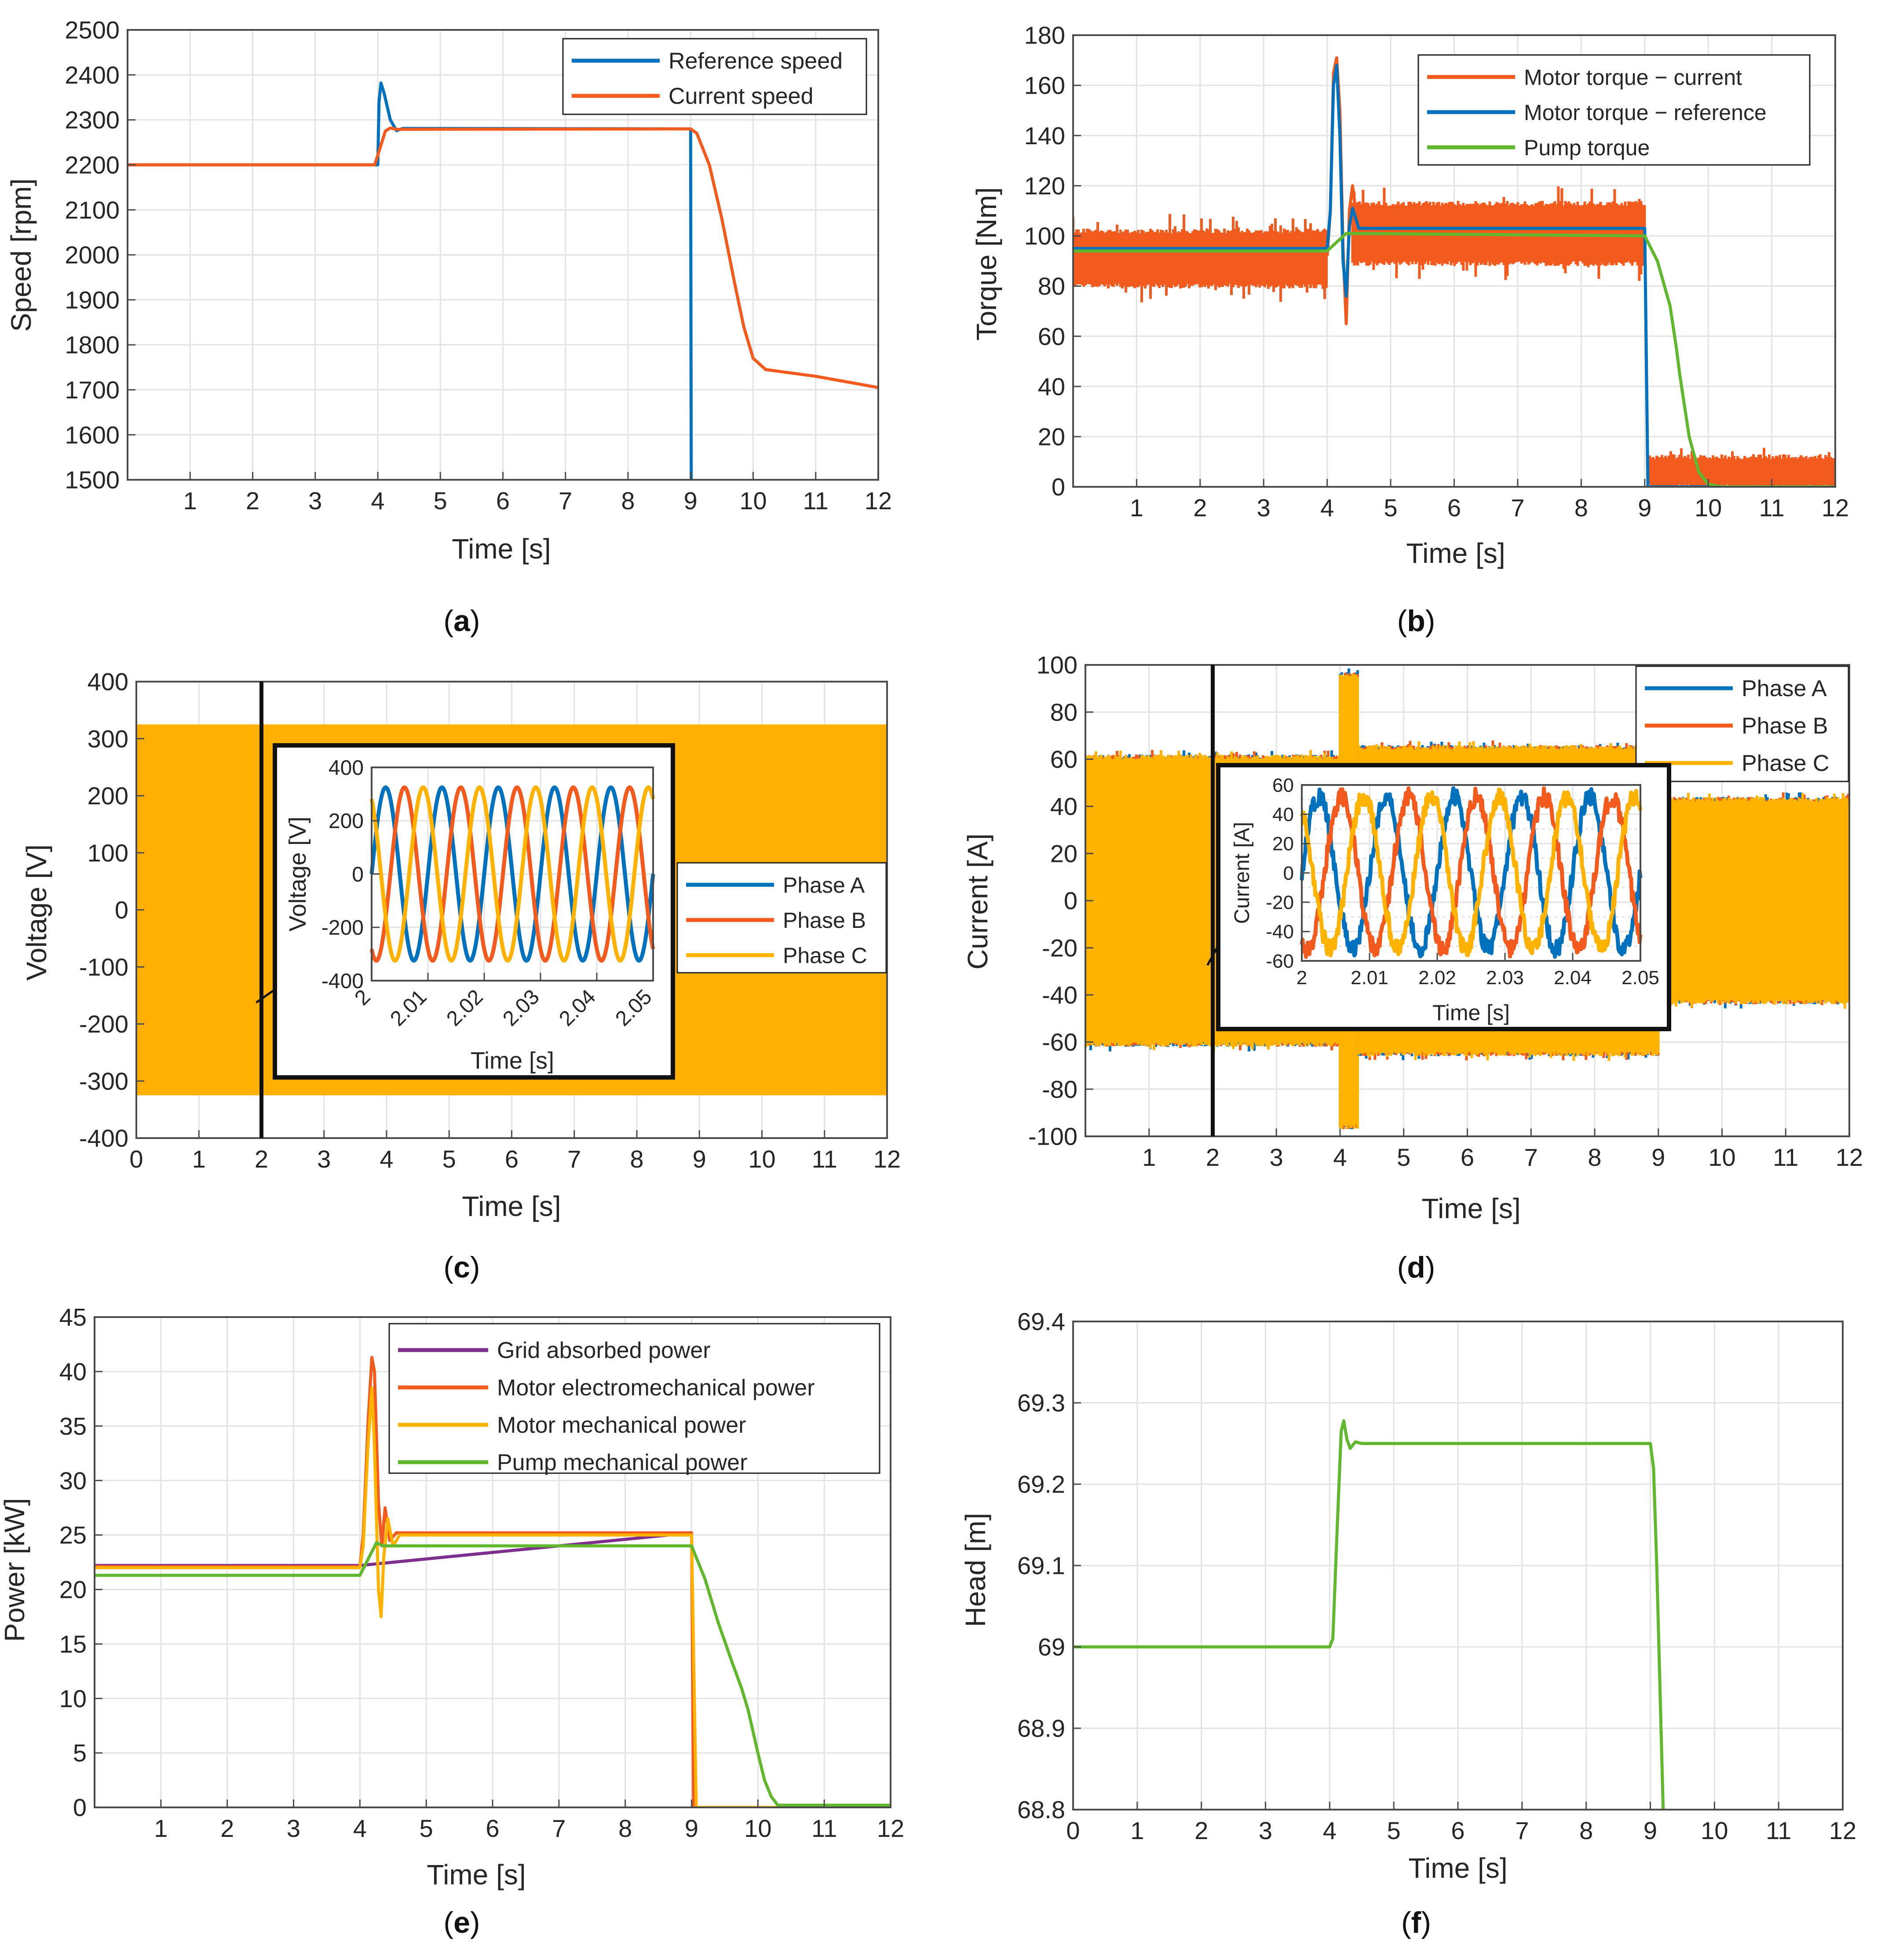 This screenshot has height=1960, width=1881. What do you see at coordinates (73, 1426) in the screenshot?
I see `y-tick-label: 35` at bounding box center [73, 1426].